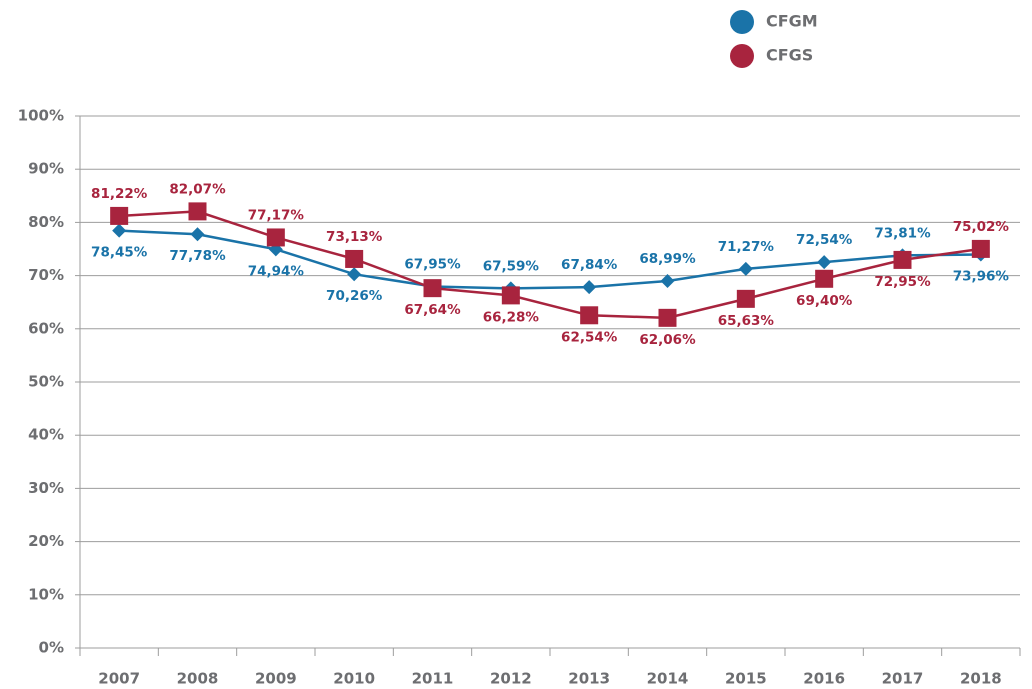  Describe the element at coordinates (119, 194) in the screenshot. I see `value-label: 81,22%` at that location.